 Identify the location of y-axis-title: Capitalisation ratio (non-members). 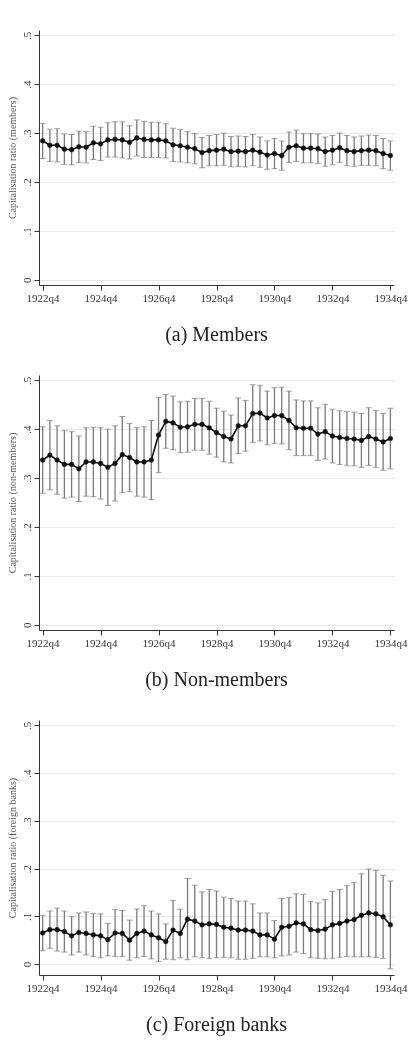
(12, 503).